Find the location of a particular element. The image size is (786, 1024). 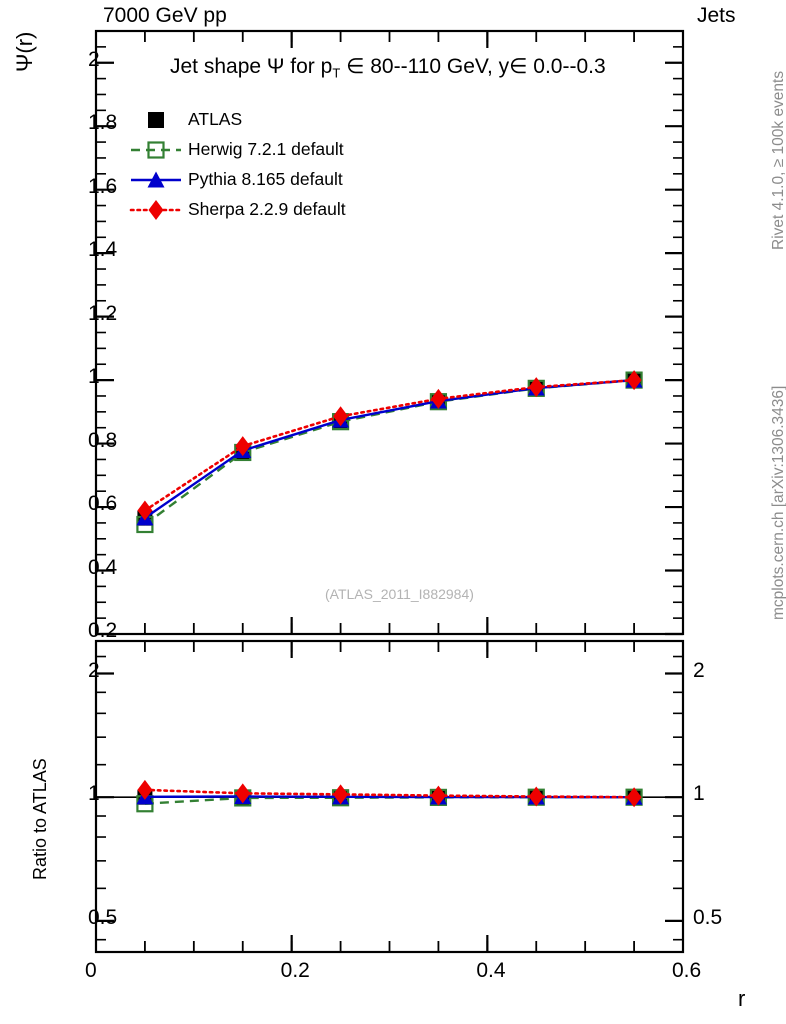

legend-label-herwig: Herwig 7.2.1 default is located at coordinates (266, 149).